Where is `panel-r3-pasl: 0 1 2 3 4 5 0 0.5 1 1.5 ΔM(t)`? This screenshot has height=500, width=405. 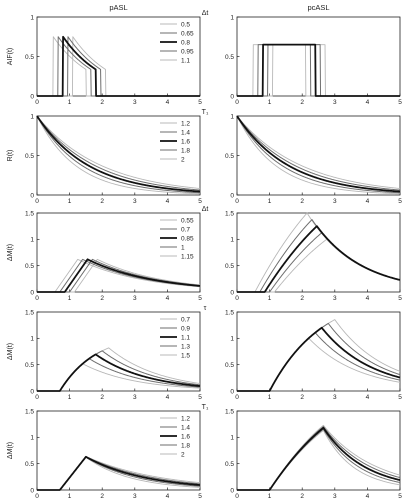
panel-r3-pasl: 0 1 2 3 4 5 0 0.5 1 1.5 ΔM(t) is located at coordinates (104, 256).